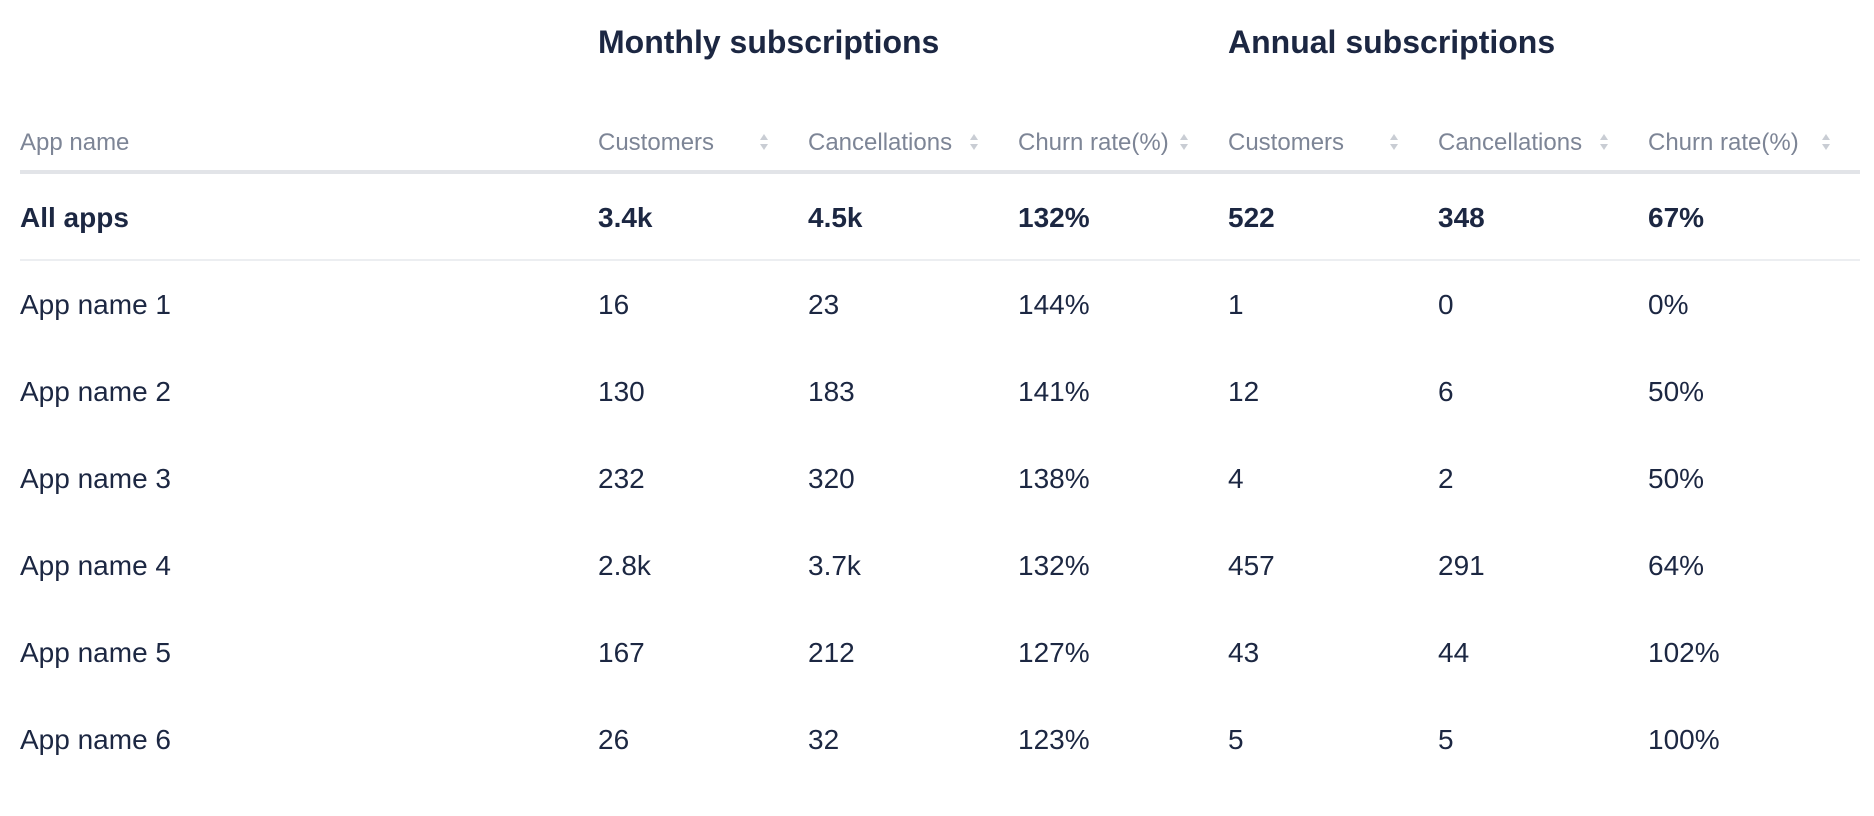  What do you see at coordinates (1446, 304) in the screenshot?
I see `cell-annual-cancellations: 0` at bounding box center [1446, 304].